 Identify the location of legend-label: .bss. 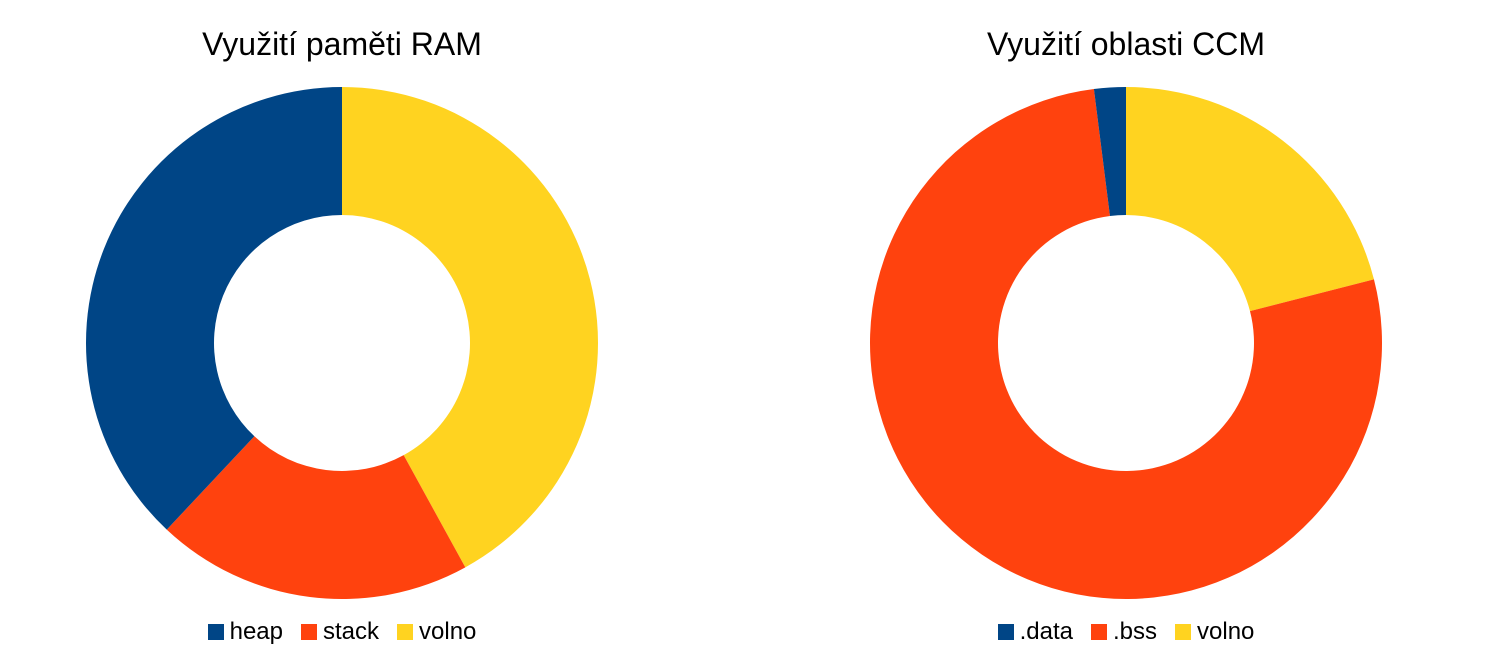
(1135, 631).